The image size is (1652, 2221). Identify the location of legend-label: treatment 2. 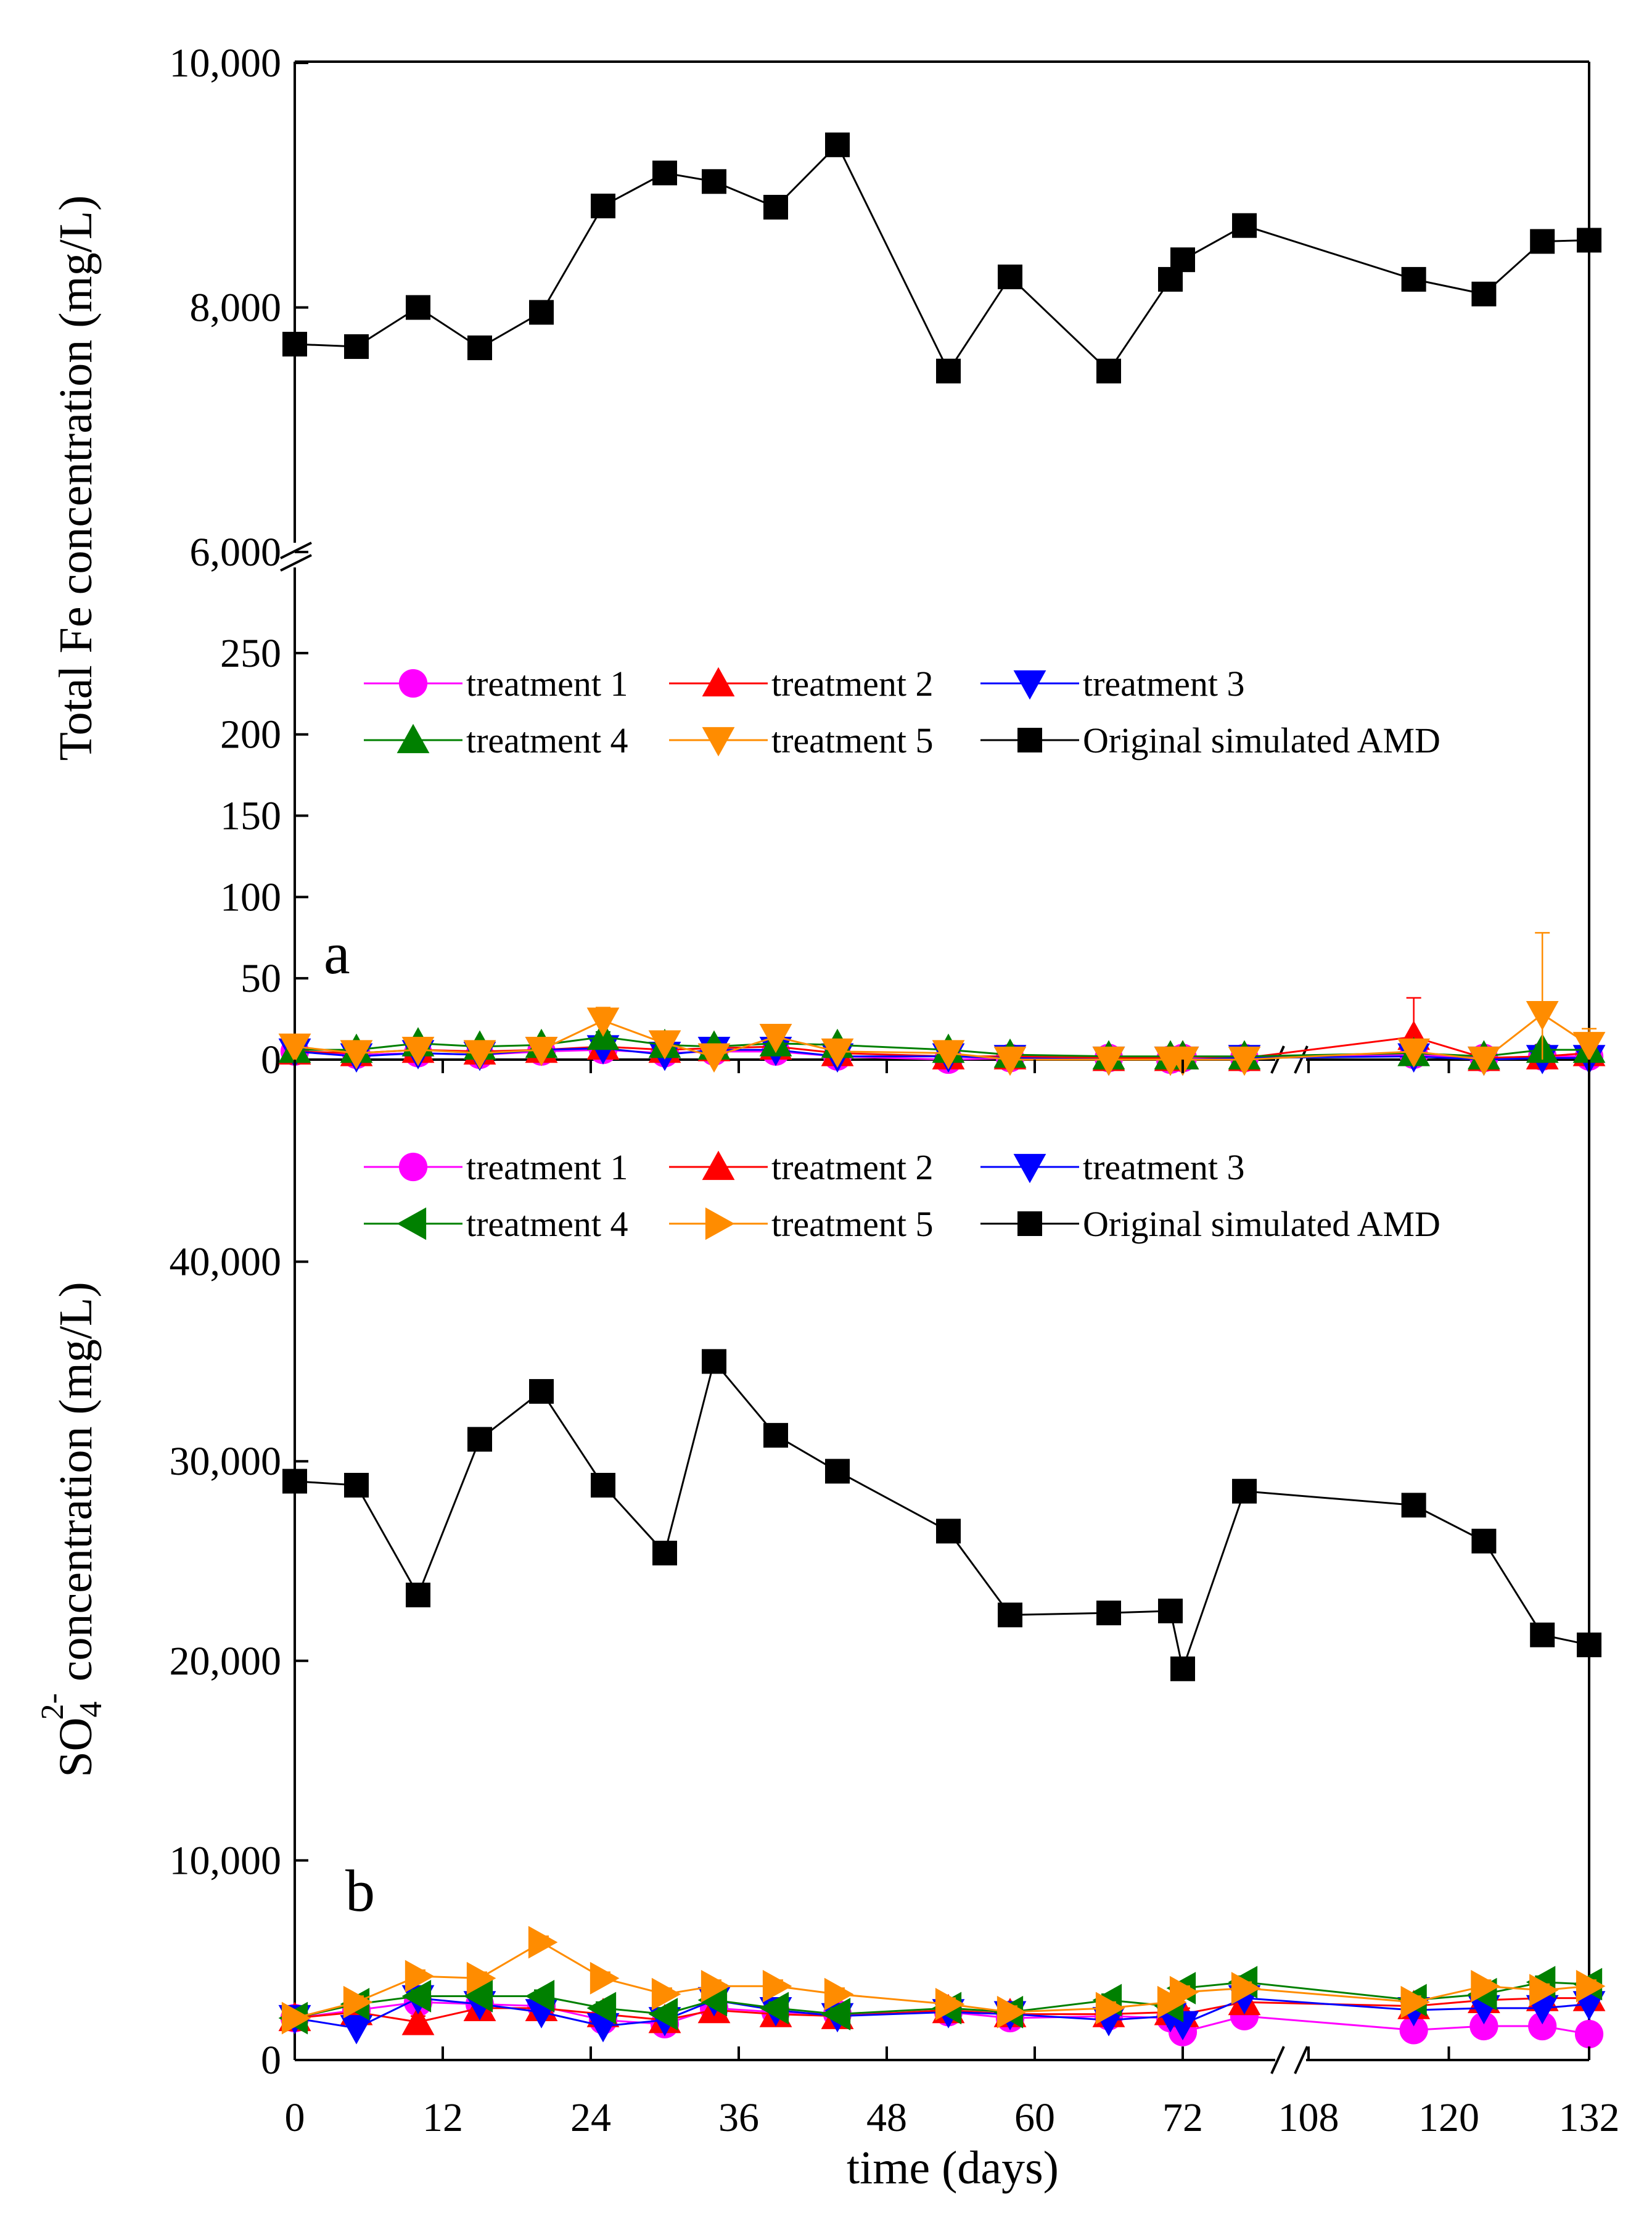
(852, 1167).